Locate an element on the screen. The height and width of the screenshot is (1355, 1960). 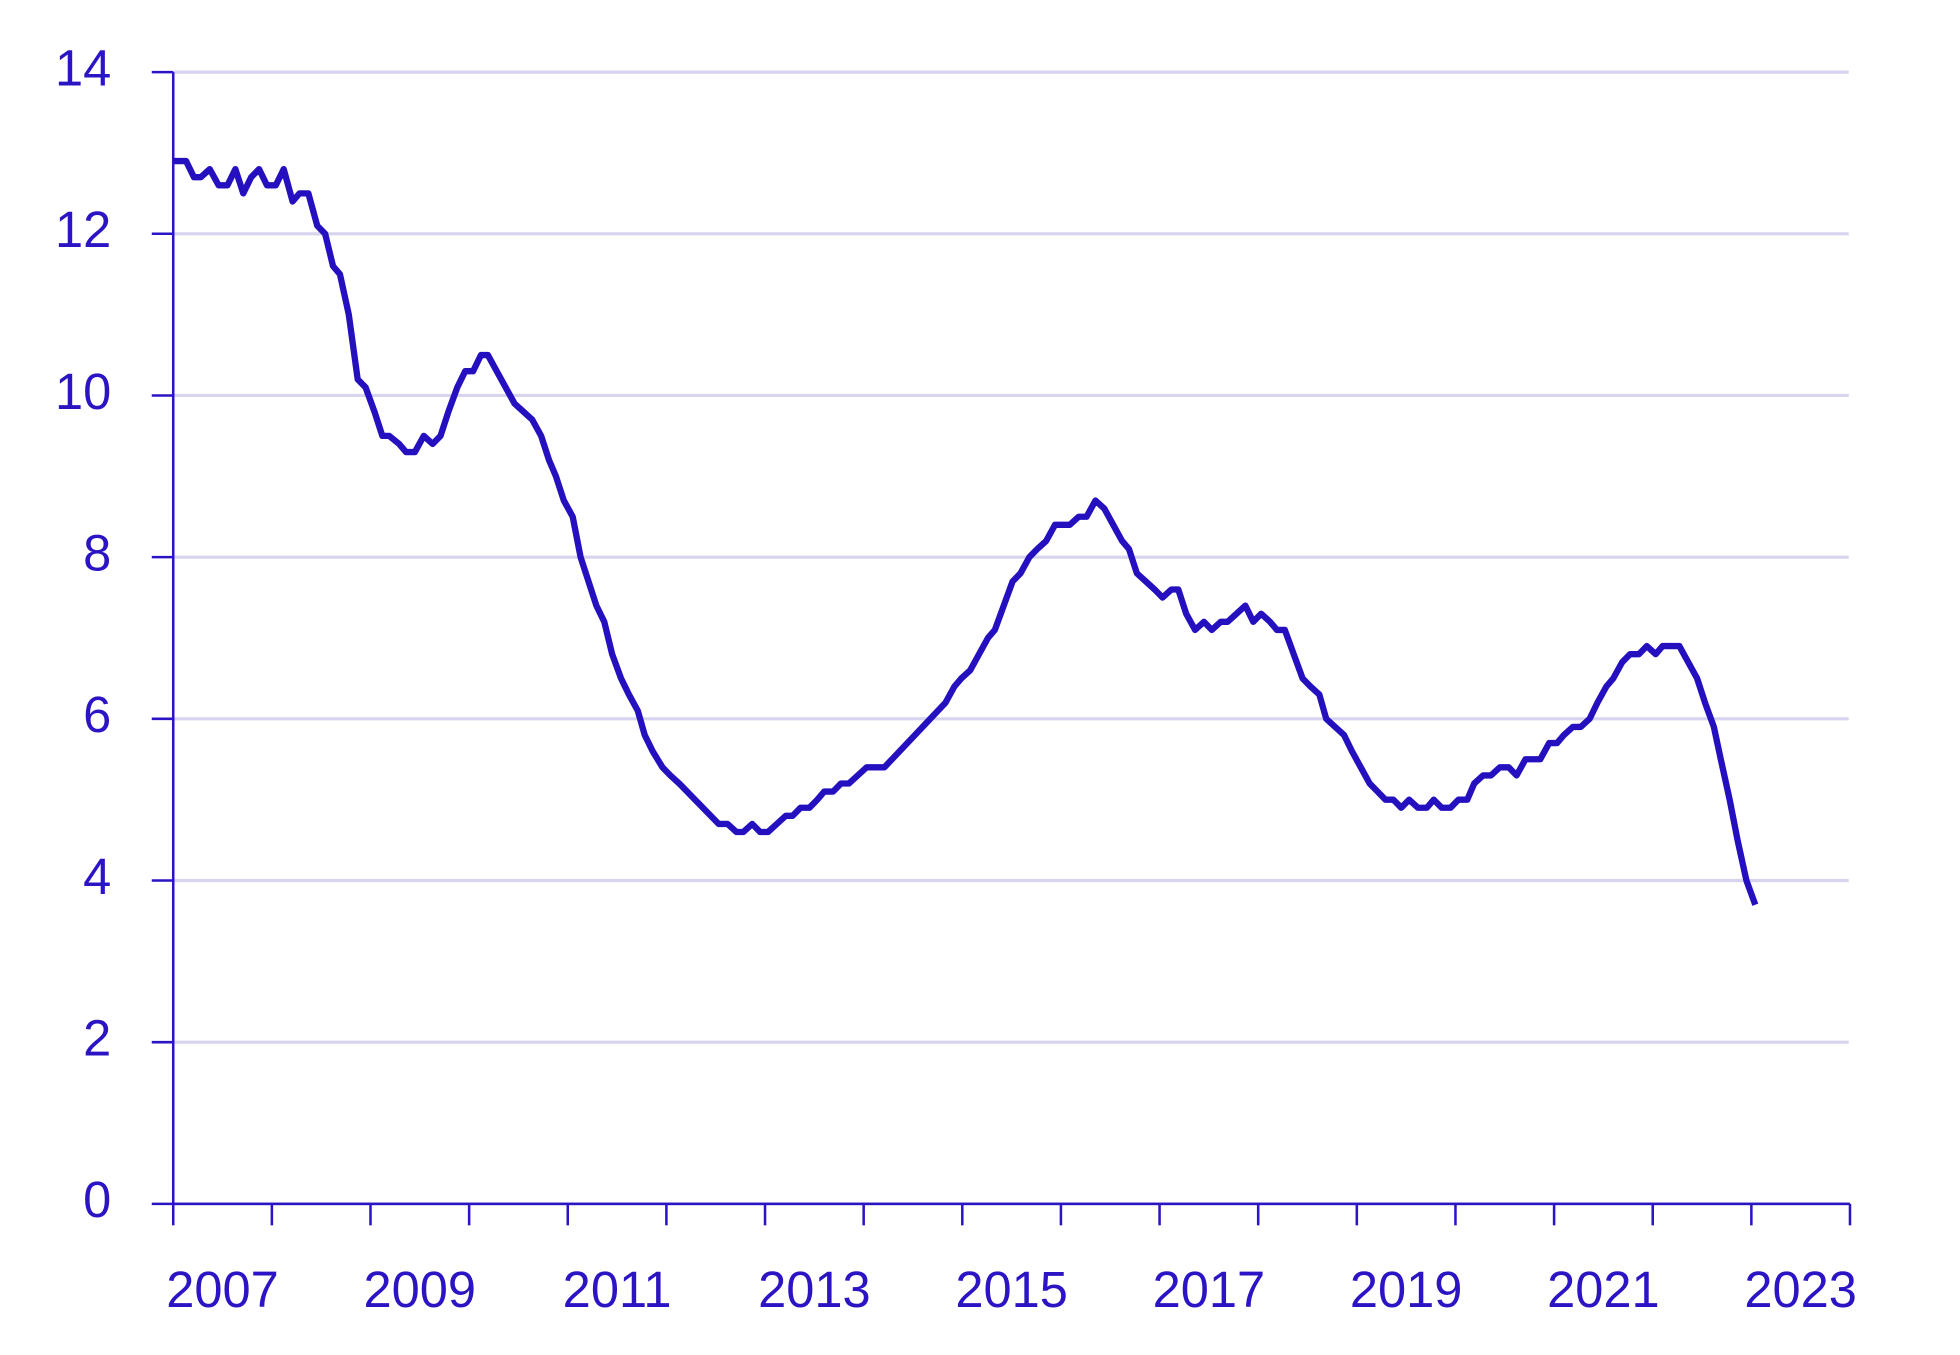
y-tick-label: 10 is located at coordinates (83, 391).